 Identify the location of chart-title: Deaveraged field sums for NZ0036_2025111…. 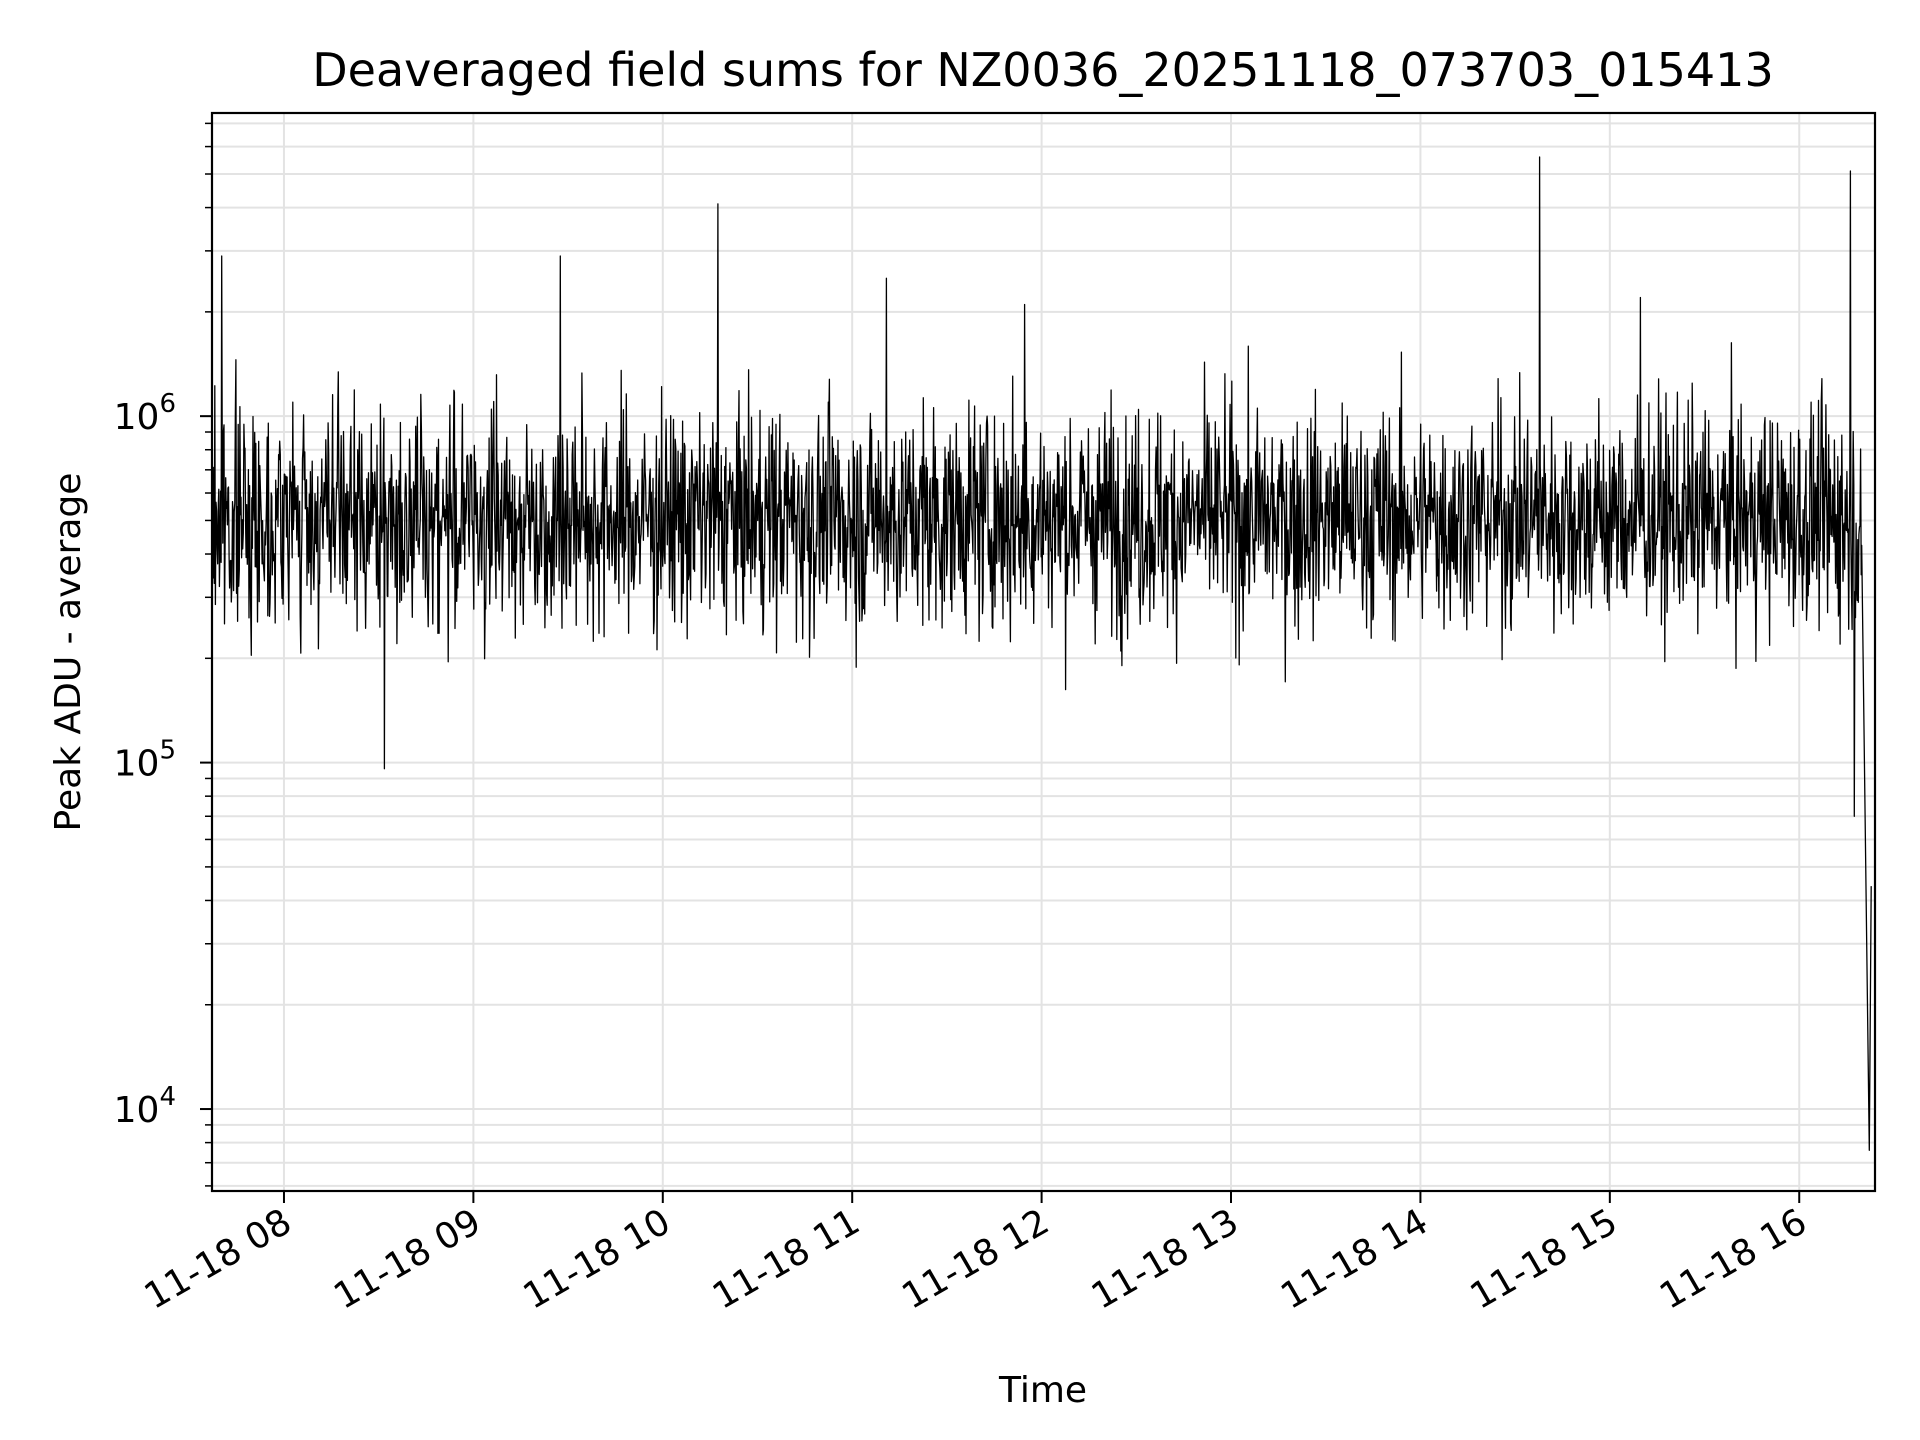
(1042, 70).